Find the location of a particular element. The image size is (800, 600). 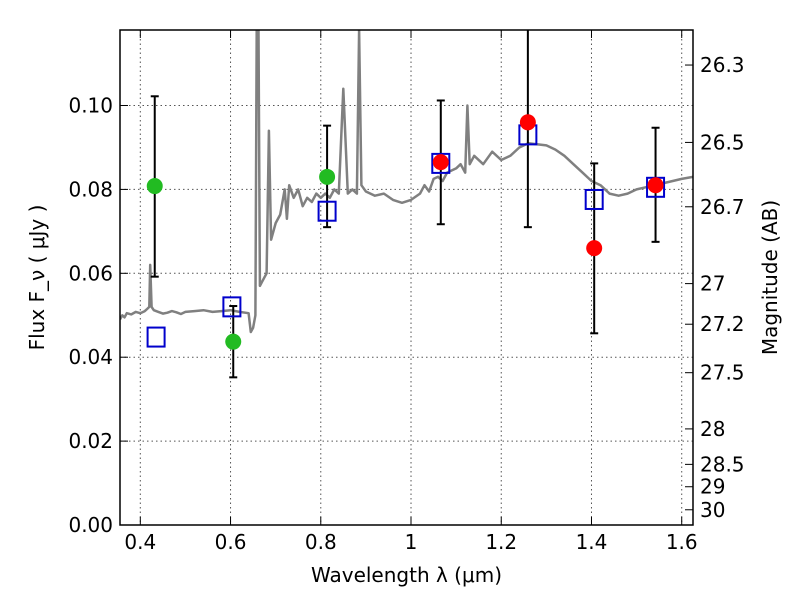

y2-tick-label: 28.5 is located at coordinates (722, 464).